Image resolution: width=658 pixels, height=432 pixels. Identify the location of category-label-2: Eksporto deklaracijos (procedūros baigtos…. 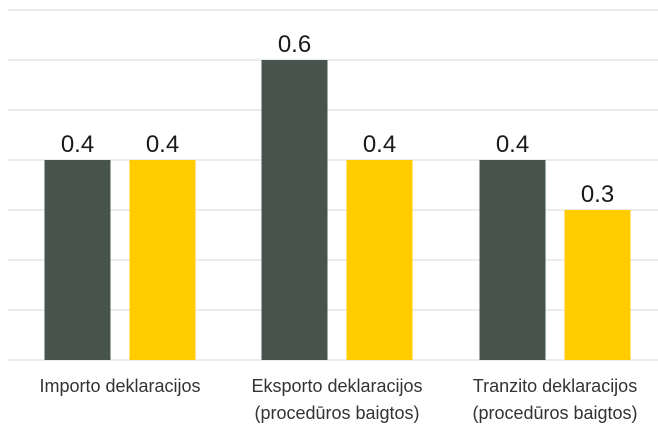
(336, 399).